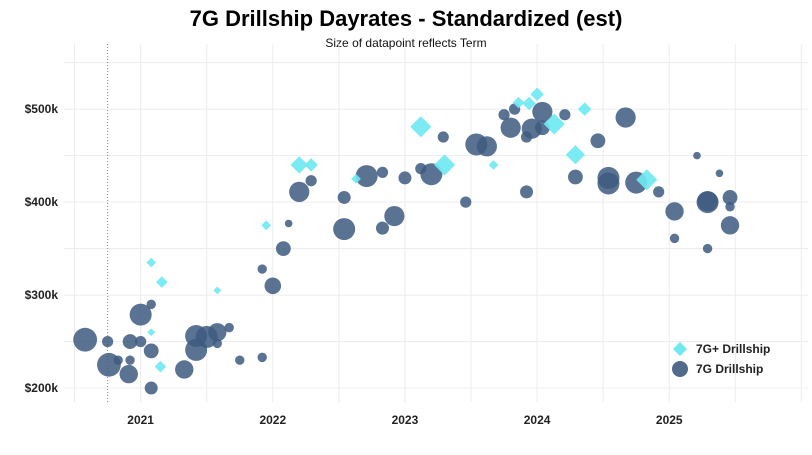 The width and height of the screenshot is (812, 455). Describe the element at coordinates (405, 420) in the screenshot. I see `x-tick-label: 2023` at that location.